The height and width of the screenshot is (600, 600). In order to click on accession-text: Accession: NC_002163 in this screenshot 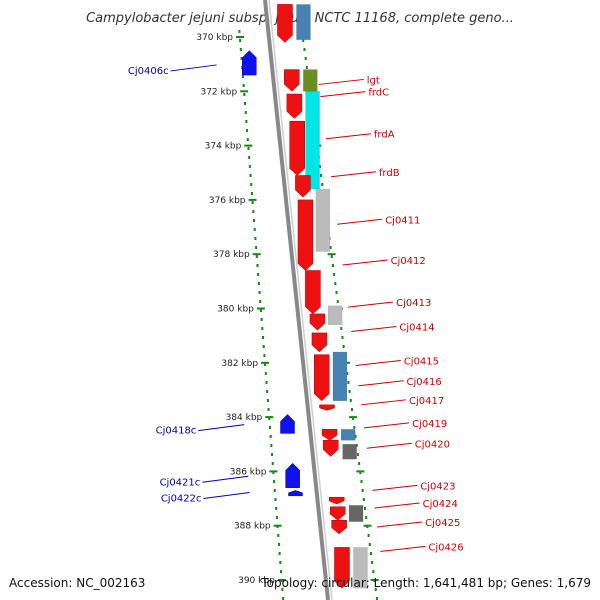, I will do `click(77, 583)`.